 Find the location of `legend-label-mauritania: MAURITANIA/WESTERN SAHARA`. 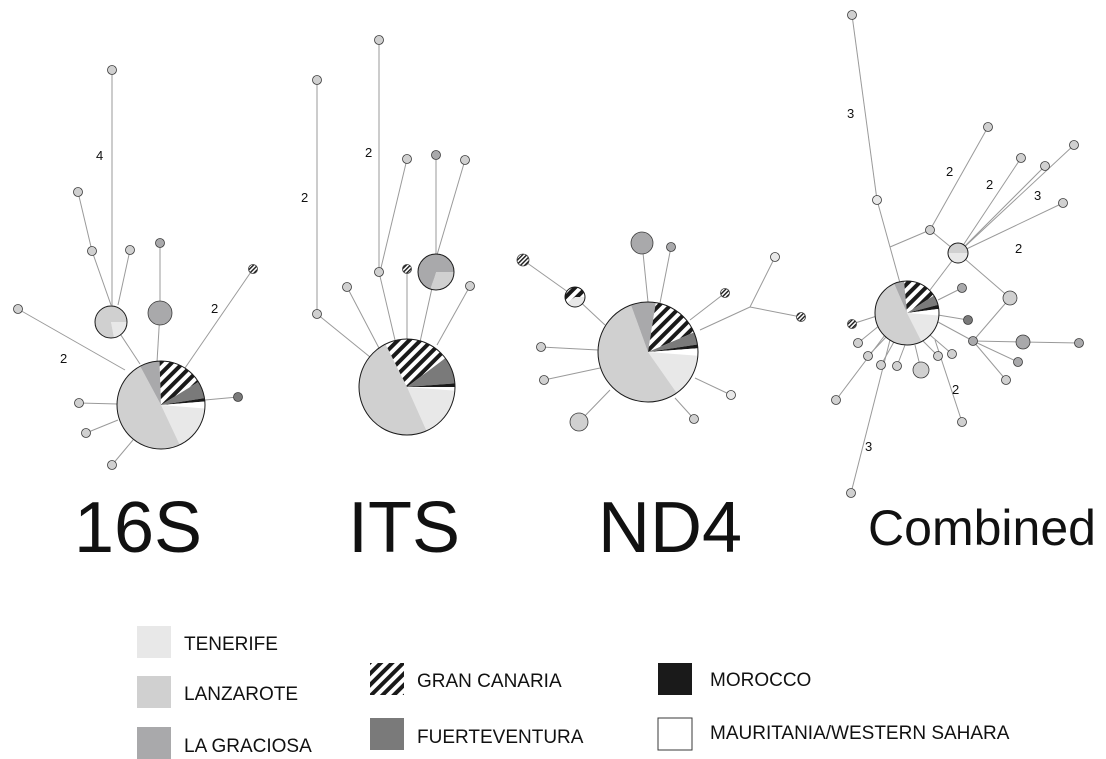

legend-label-mauritania: MAURITANIA/WESTERN SAHARA is located at coordinates (860, 733).